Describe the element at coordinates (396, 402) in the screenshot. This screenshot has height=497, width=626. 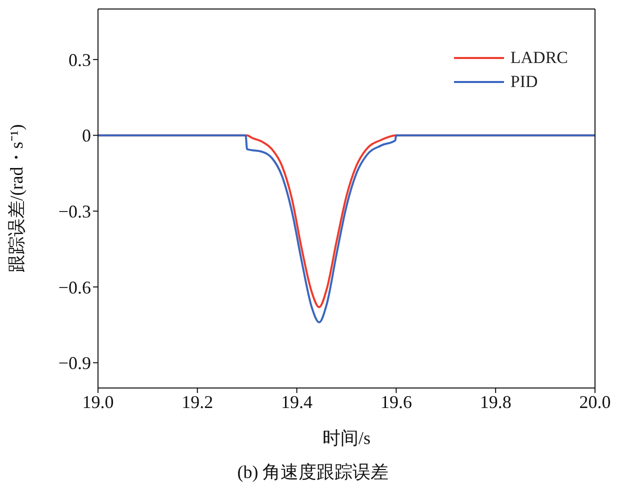
I see `x-tick-label: 19.6` at that location.